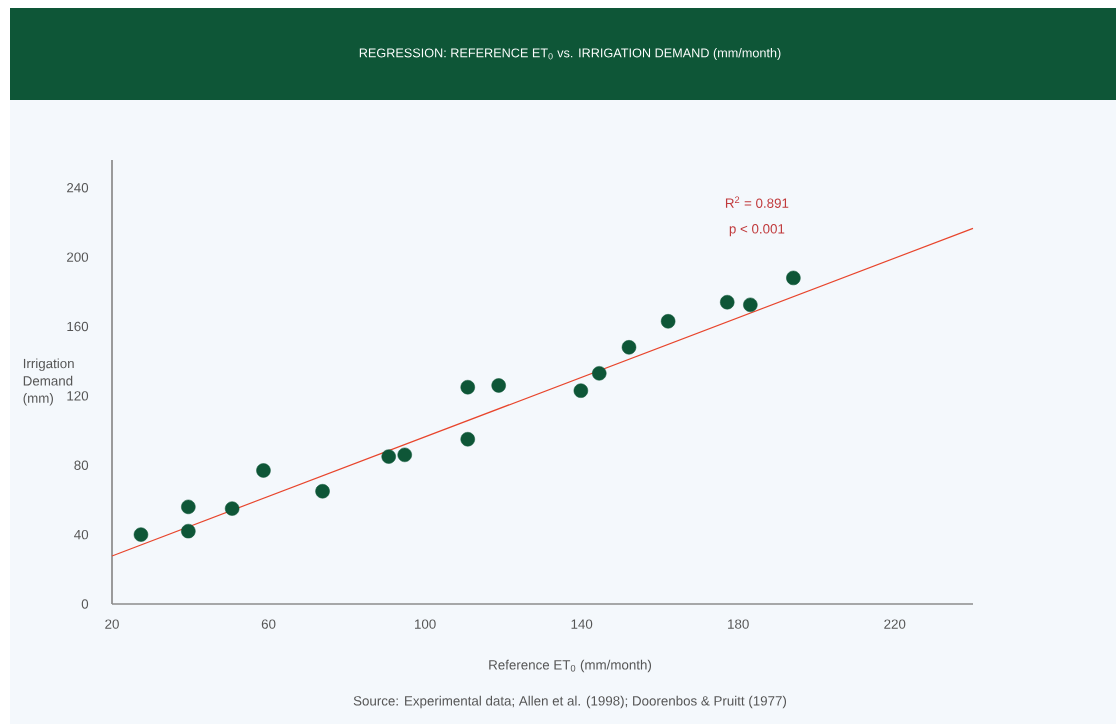  Describe the element at coordinates (570, 666) in the screenshot. I see `x-axis-title: Reference ET$_{0}$ (mm/month)` at that location.